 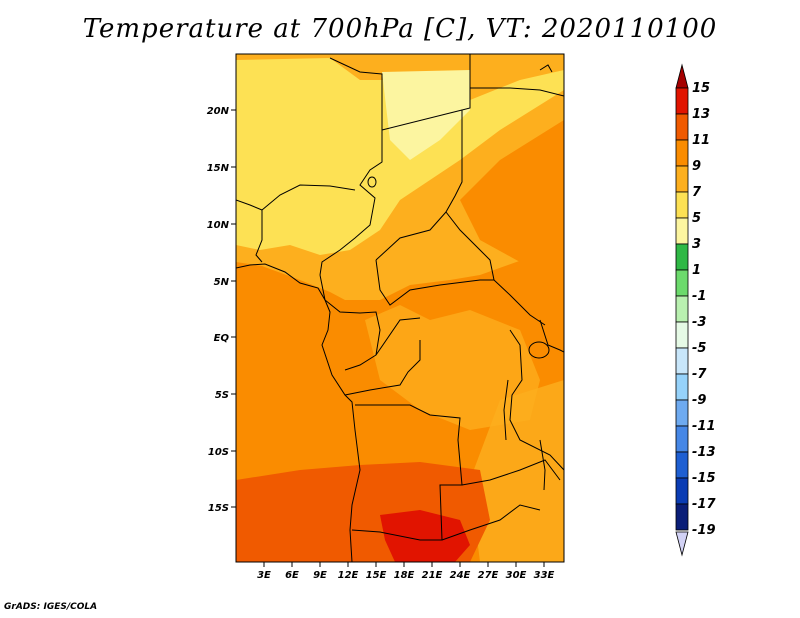 What do you see at coordinates (308, 197) in the screenshot?
I see `border-nigeria-niger` at bounding box center [308, 197].